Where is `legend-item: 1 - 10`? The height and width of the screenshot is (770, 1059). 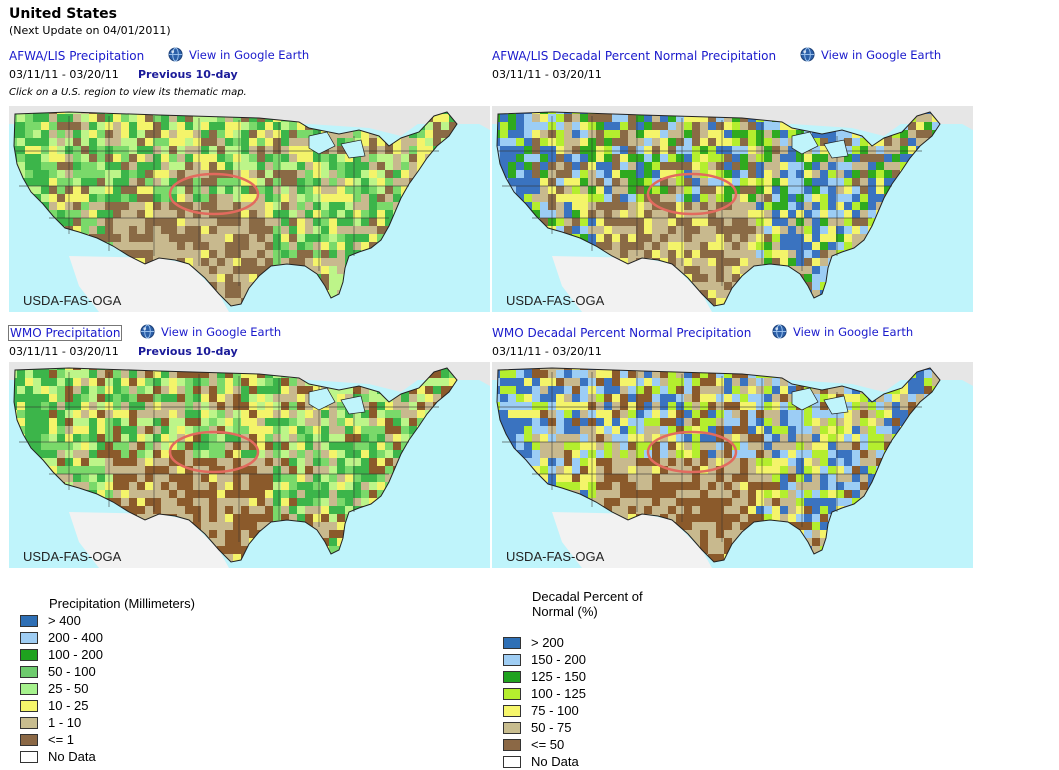
legend-item: 1 - 10 is located at coordinates (61, 722).